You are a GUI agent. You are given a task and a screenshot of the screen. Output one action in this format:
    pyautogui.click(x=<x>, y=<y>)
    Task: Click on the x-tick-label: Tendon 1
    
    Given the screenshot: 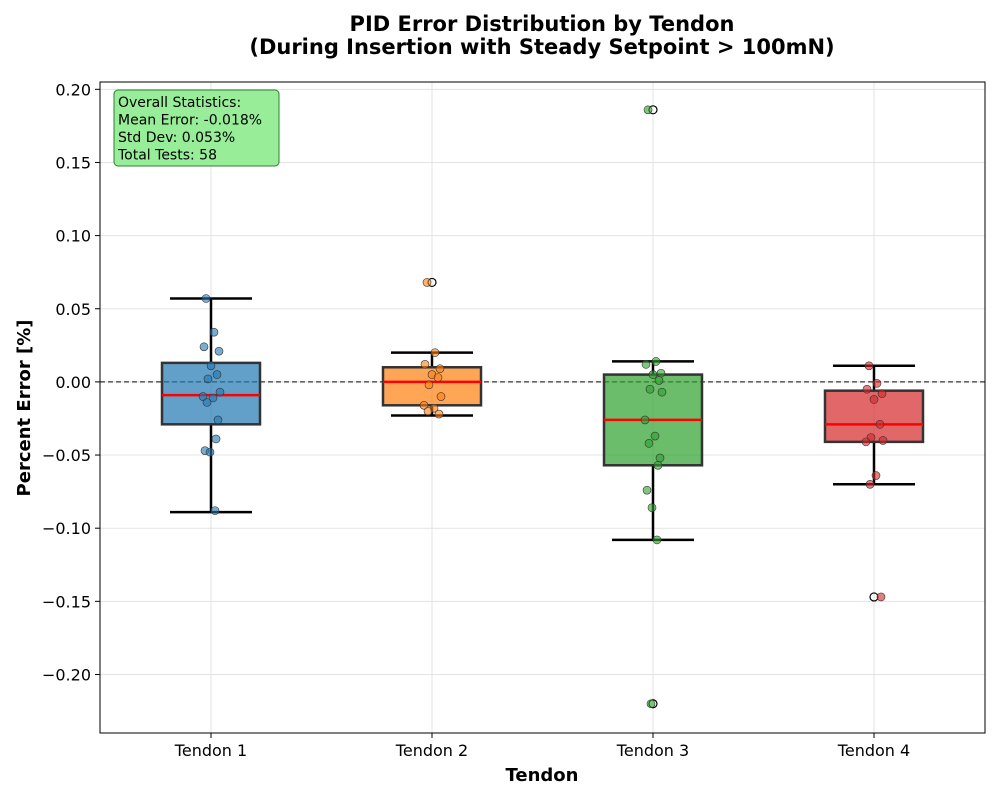 What is the action you would take?
    pyautogui.click(x=210, y=750)
    